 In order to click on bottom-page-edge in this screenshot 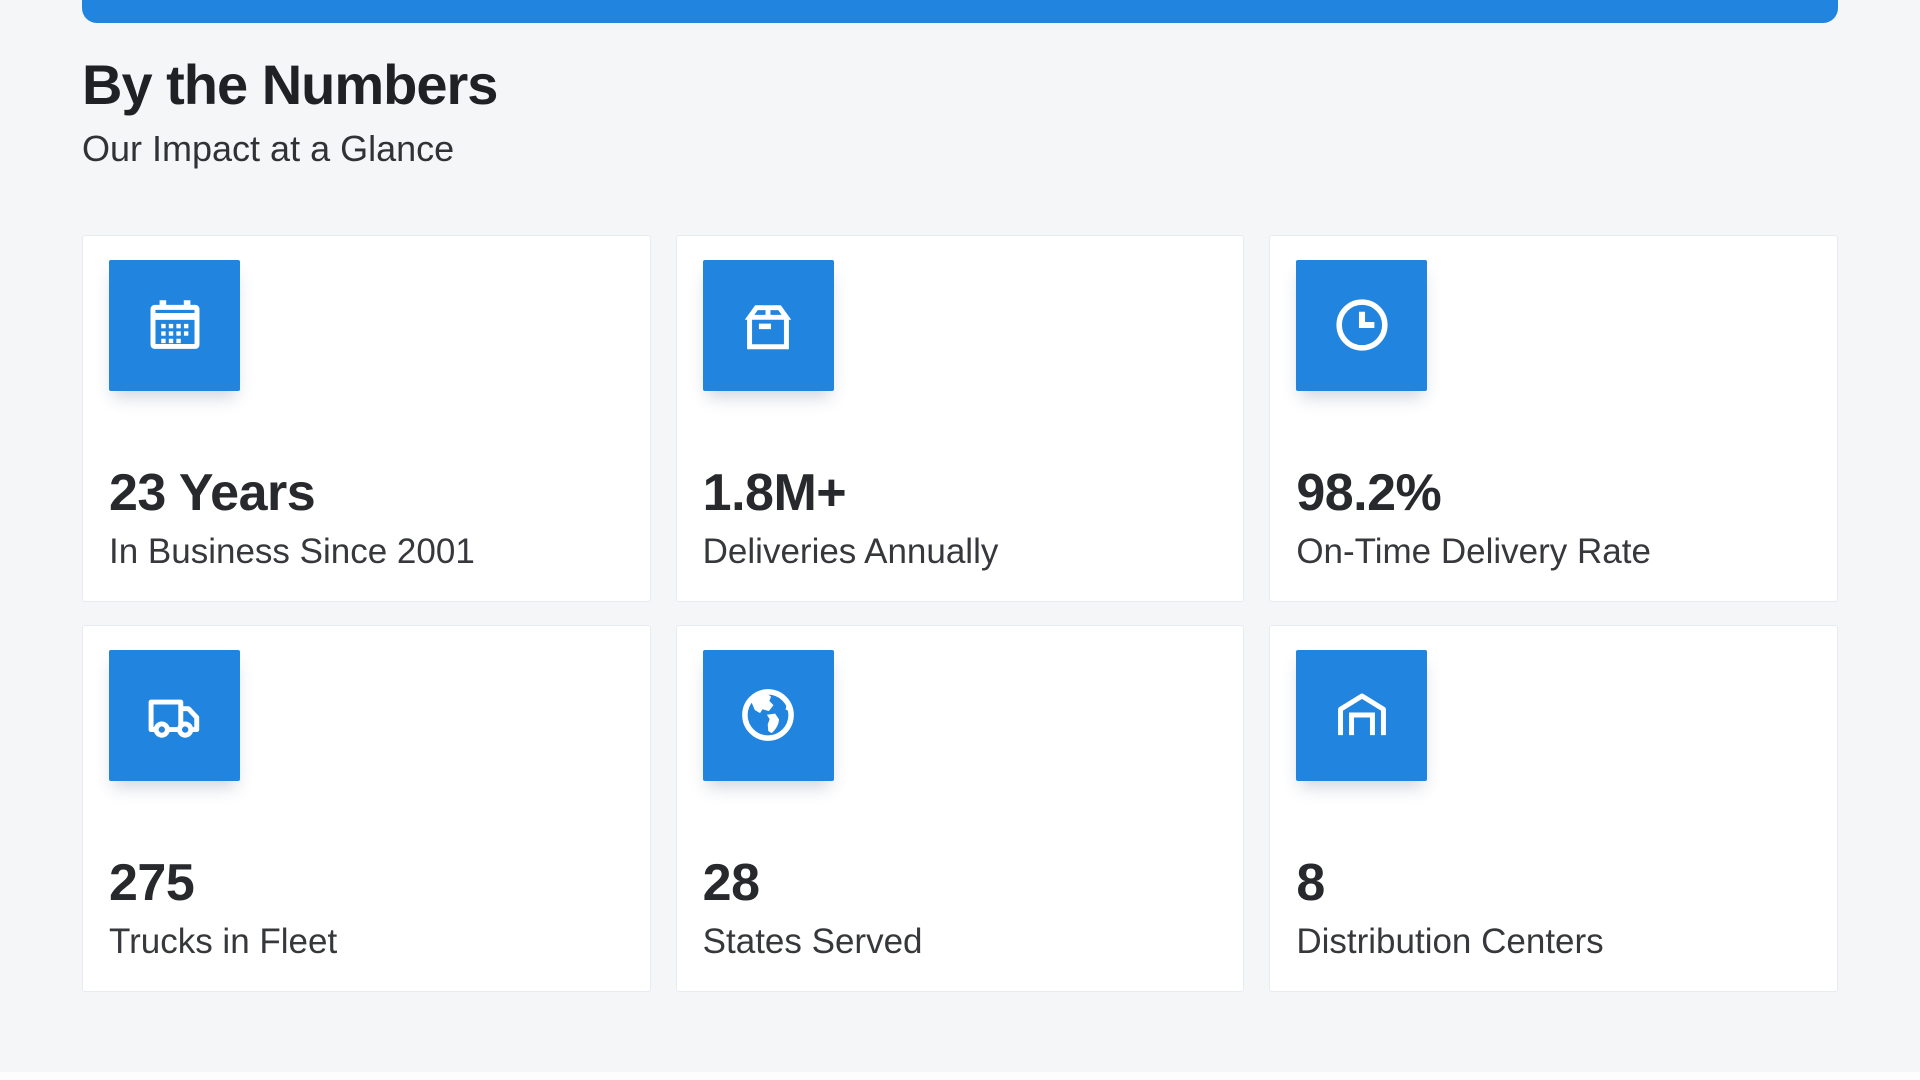, I will do `click(960, 1076)`.